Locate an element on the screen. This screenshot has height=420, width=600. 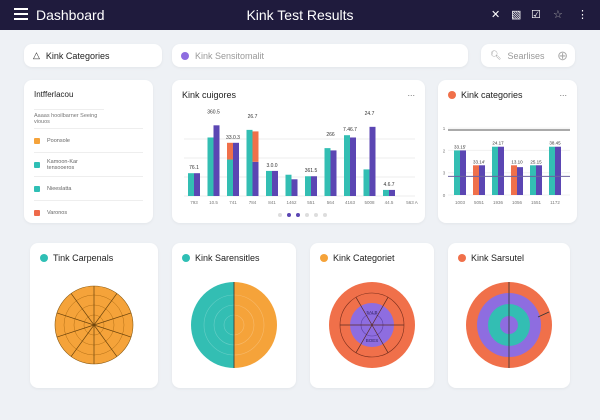
legend-item: Poonsole is located at coordinates (88, 140).